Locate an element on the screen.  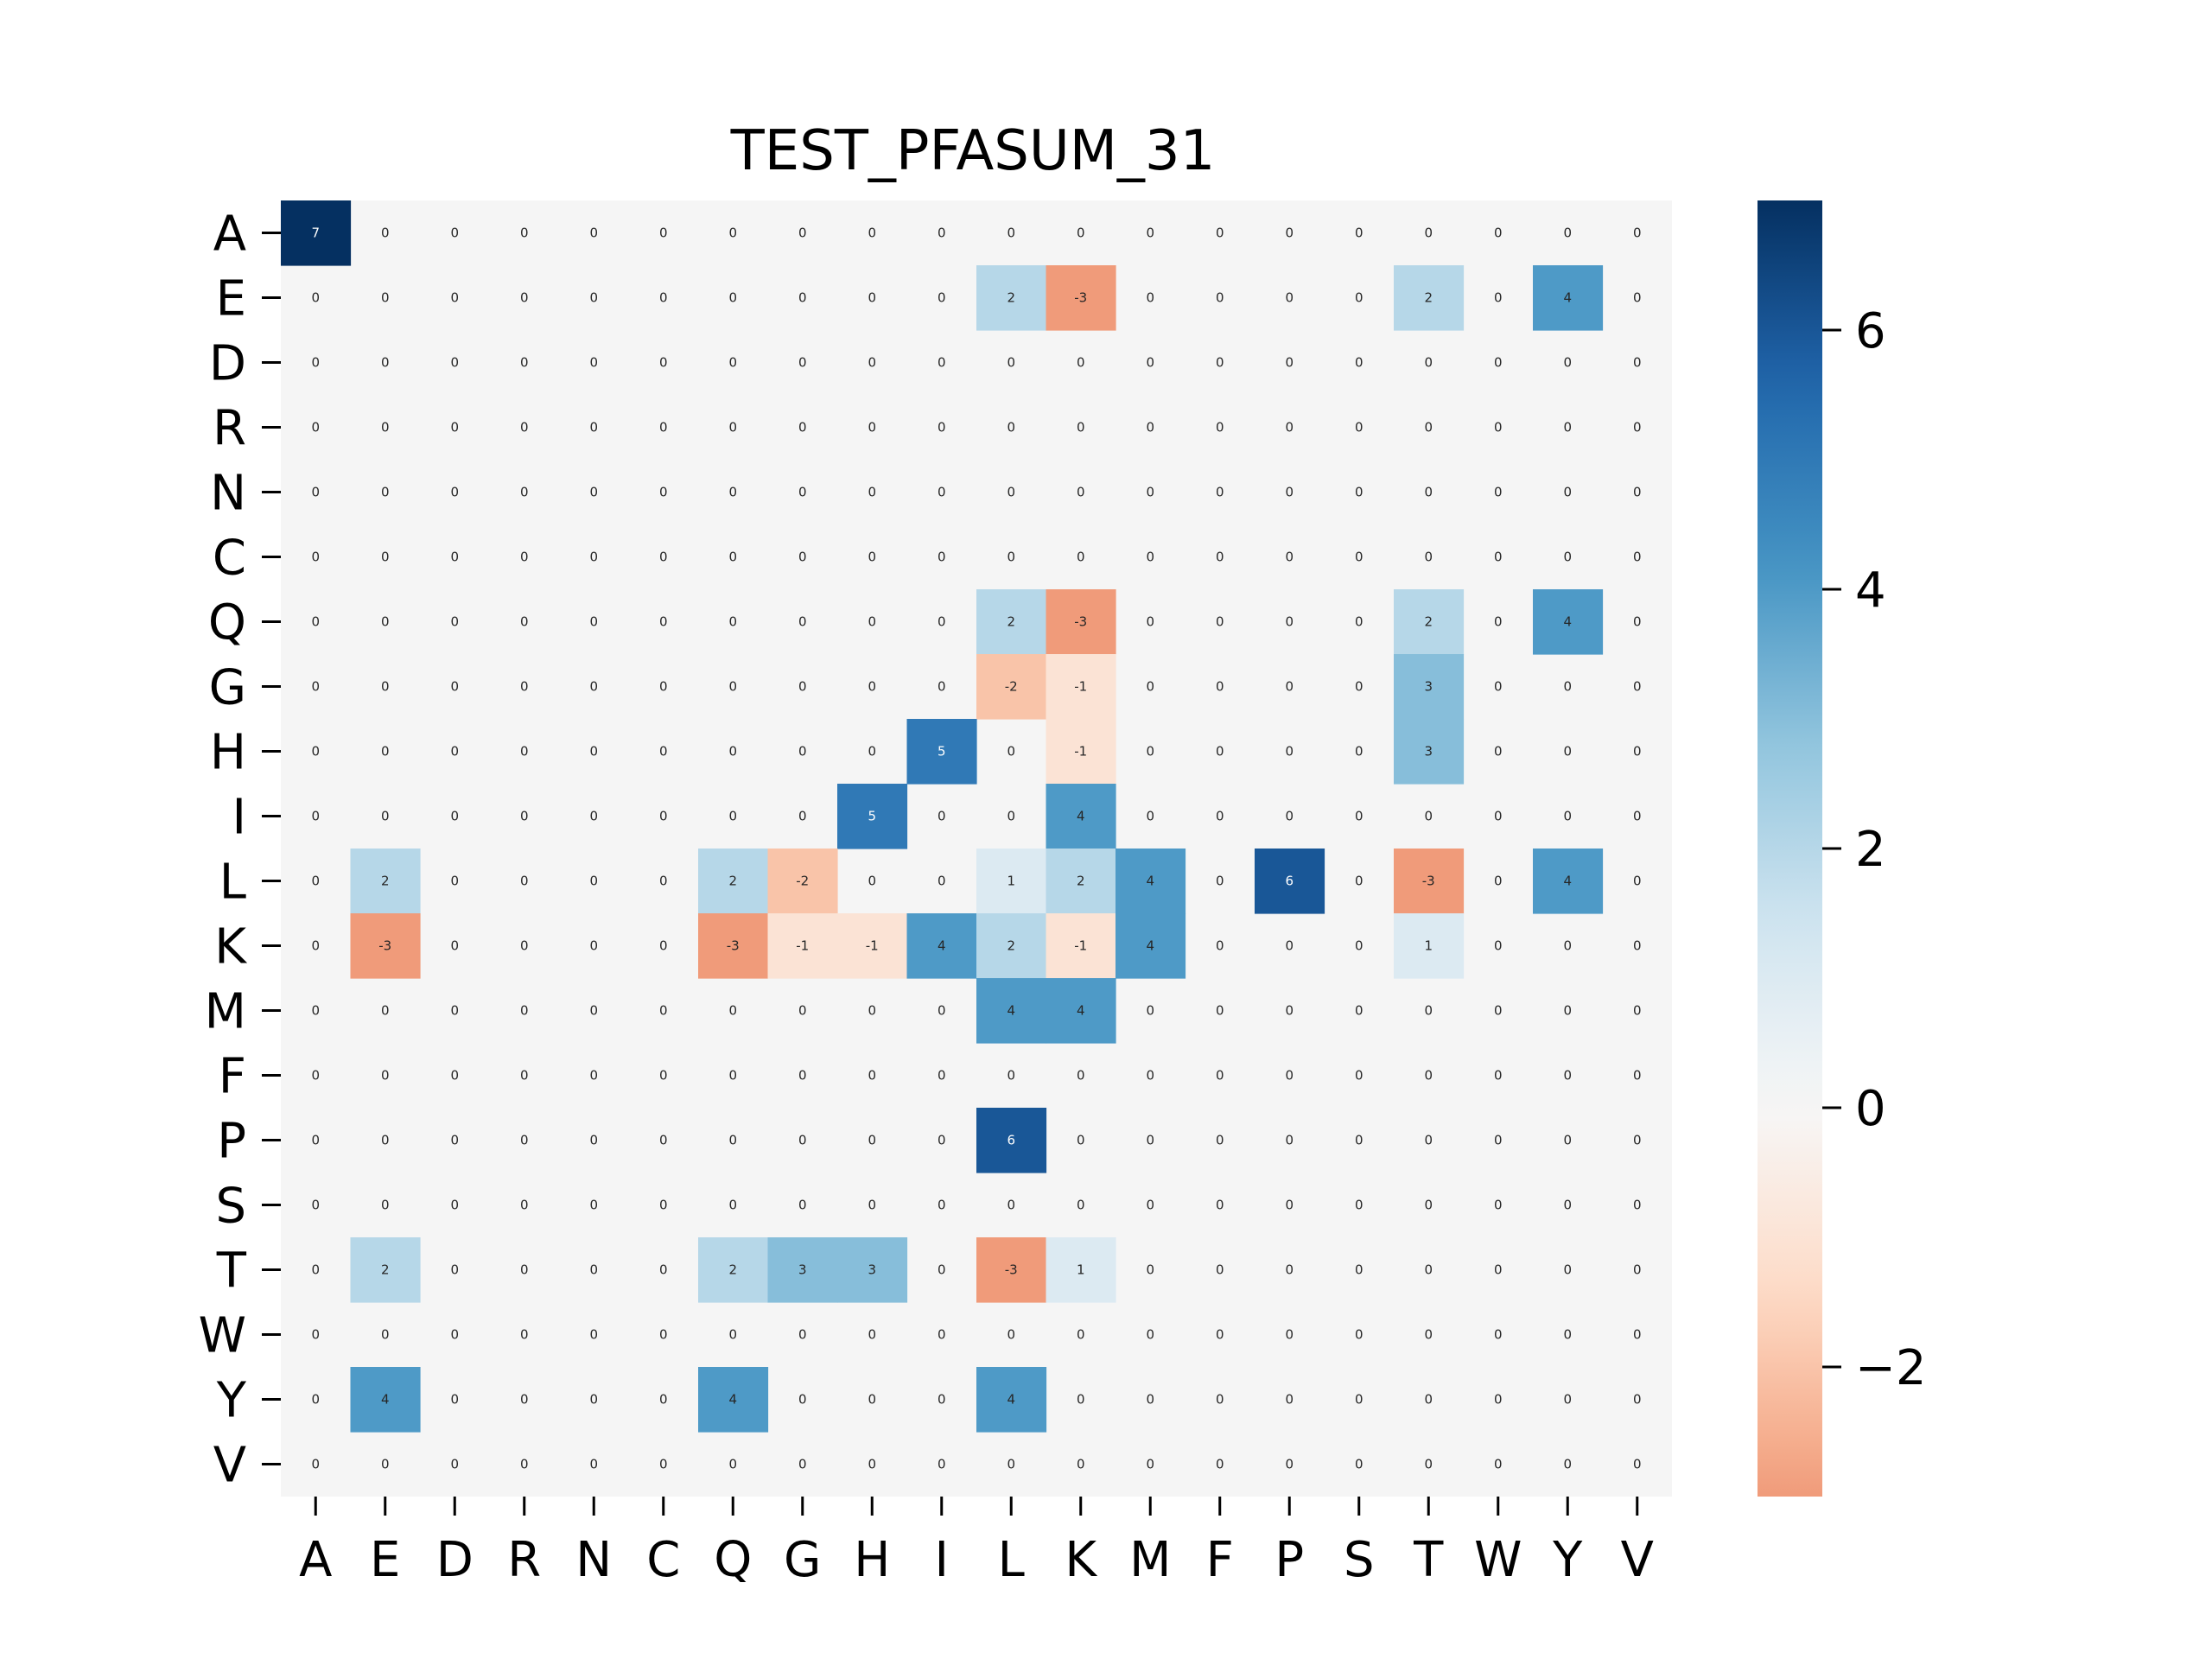
y-tick-label: C is located at coordinates (230, 559).